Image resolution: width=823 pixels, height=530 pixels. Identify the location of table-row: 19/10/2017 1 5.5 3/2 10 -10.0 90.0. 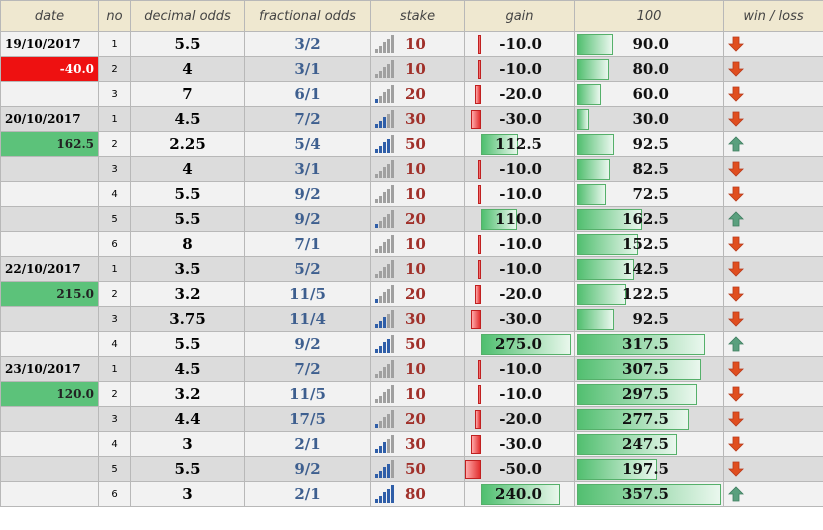
(411, 44).